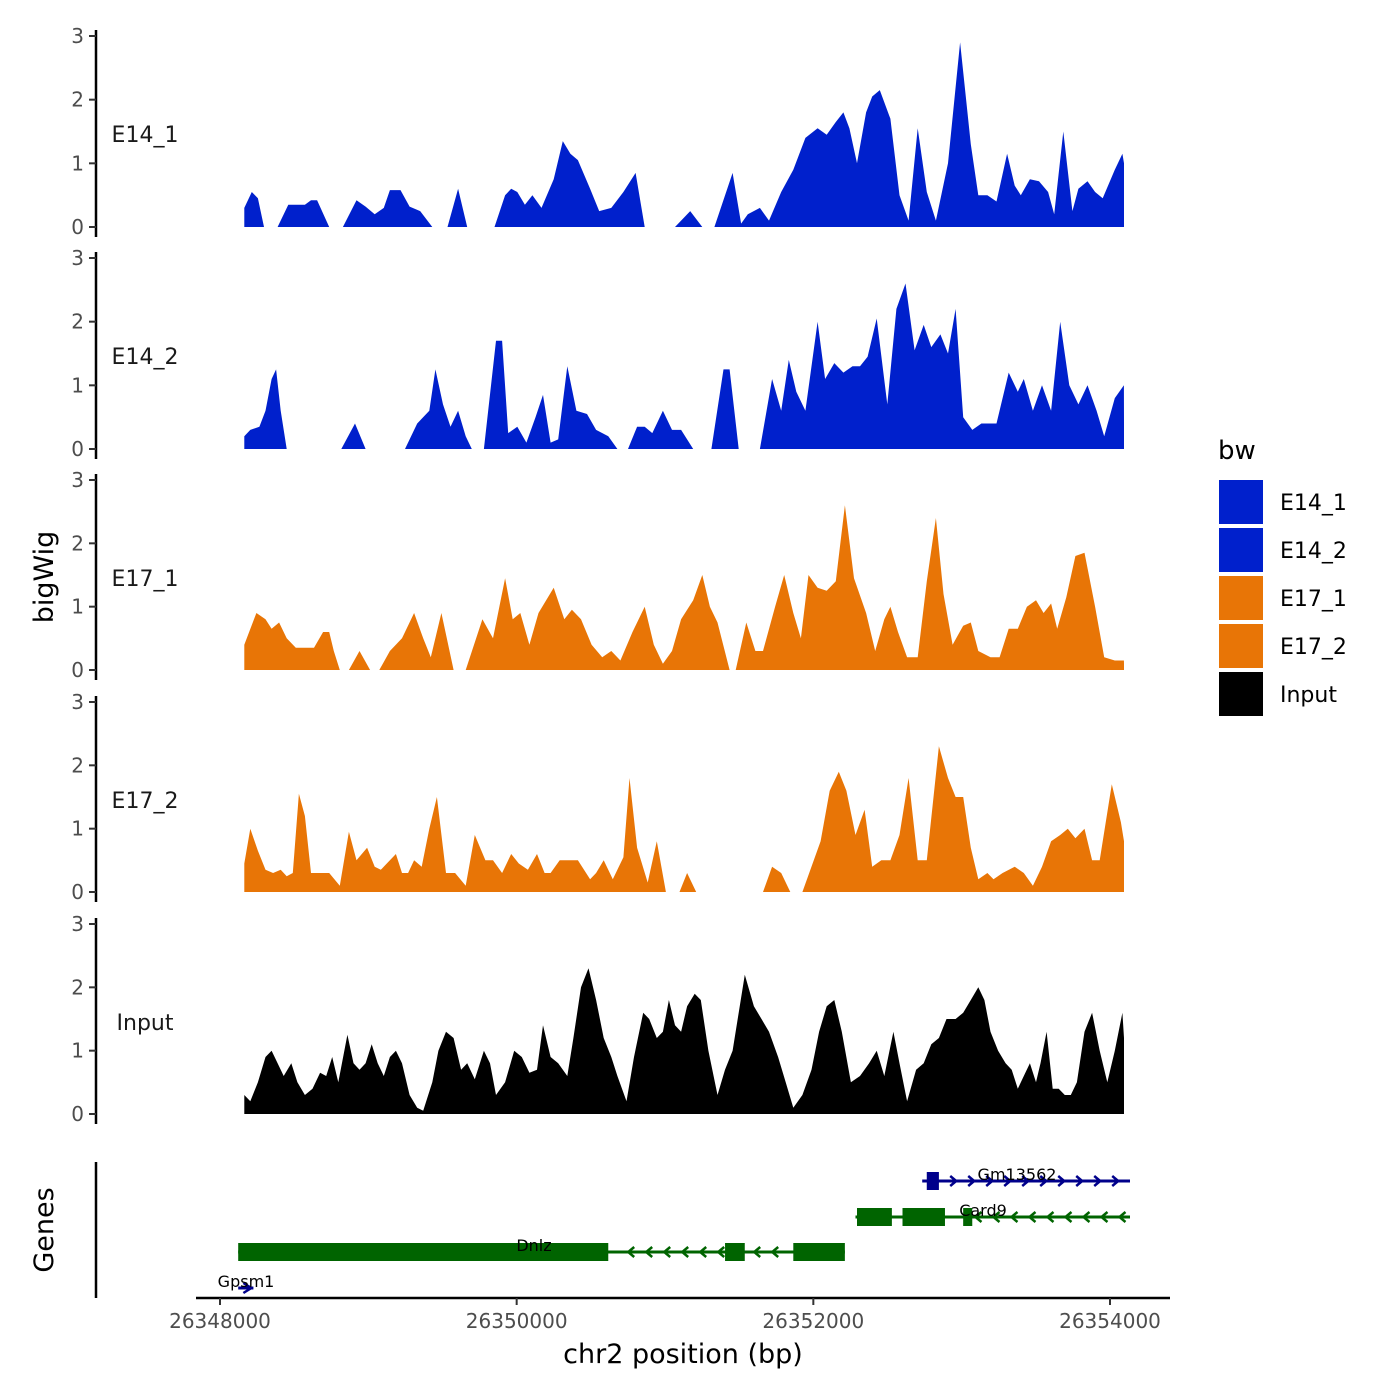  I want to click on area-input, so click(684, 1041).